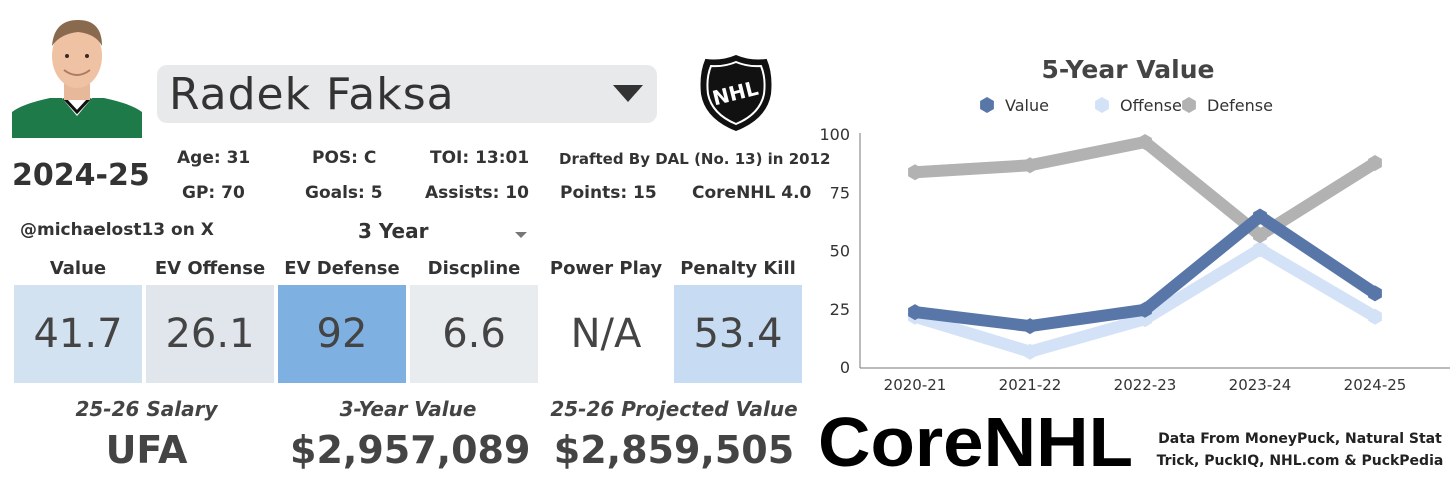 This screenshot has height=485, width=1456. Describe the element at coordinates (1375, 385) in the screenshot. I see `x-tick-label: 2024-25` at that location.